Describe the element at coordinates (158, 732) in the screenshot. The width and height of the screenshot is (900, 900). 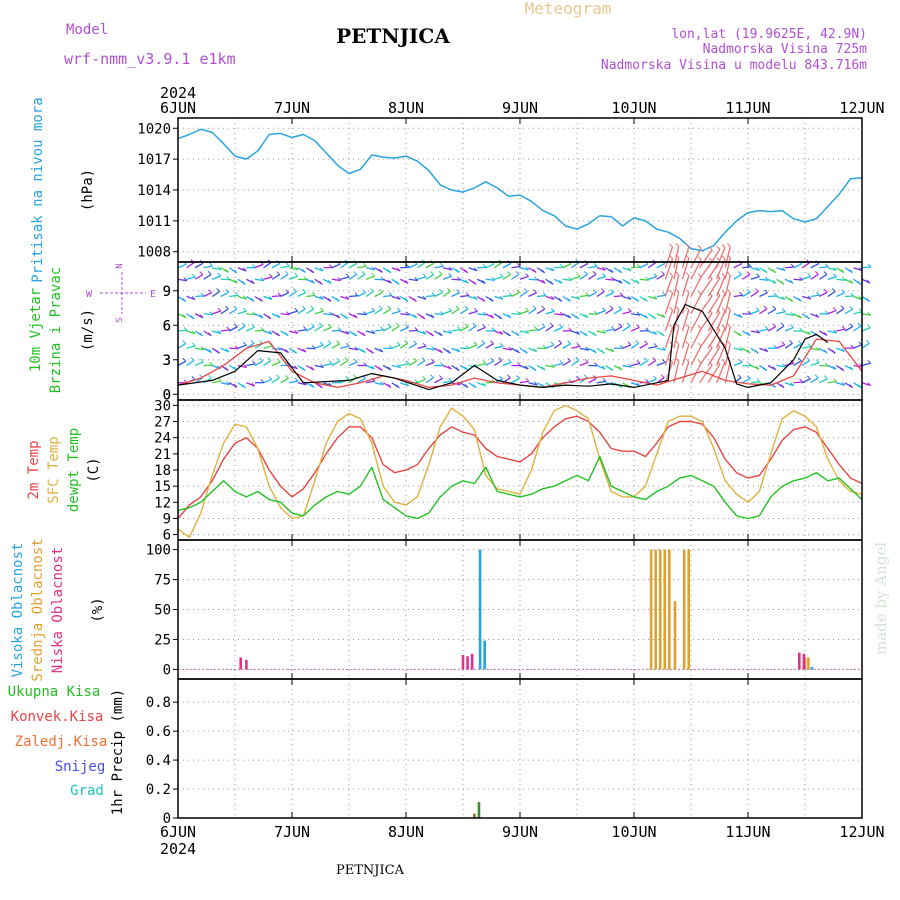
I see `y-tick-label-precip: 0.6` at that location.